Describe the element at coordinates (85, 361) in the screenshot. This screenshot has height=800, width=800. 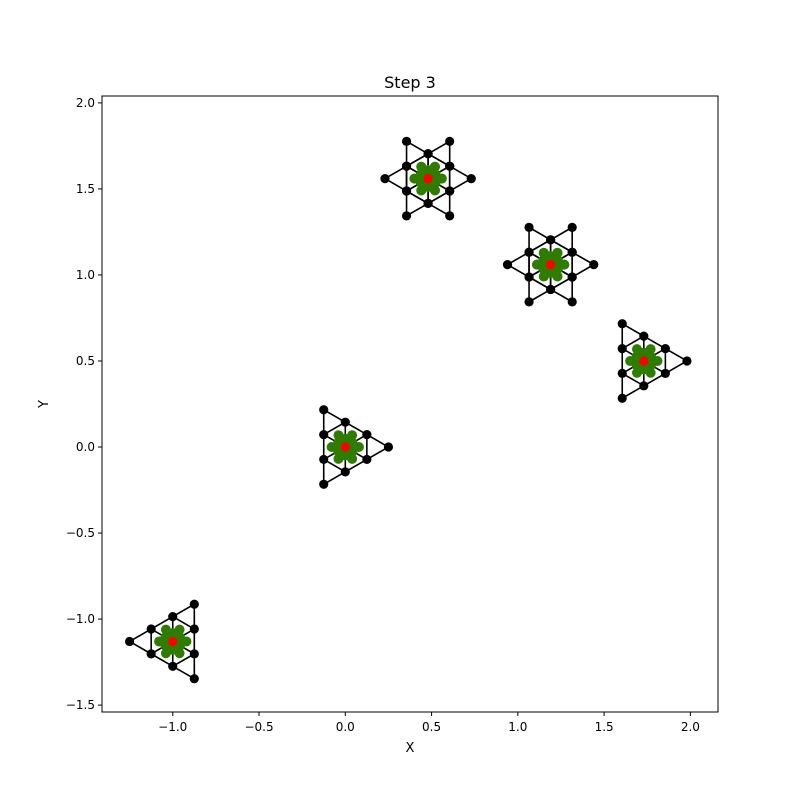
I see `y-tick-label: 0.5` at that location.